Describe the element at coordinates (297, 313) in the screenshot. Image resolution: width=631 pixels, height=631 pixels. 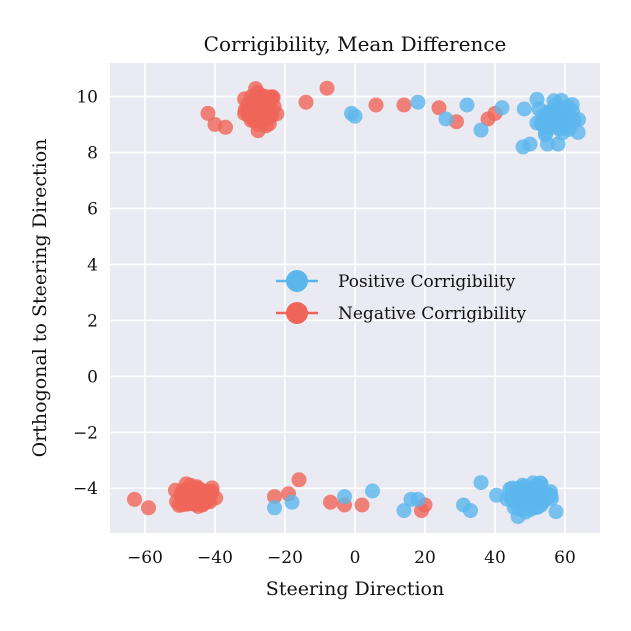
I see `legend-marker-negative` at that location.